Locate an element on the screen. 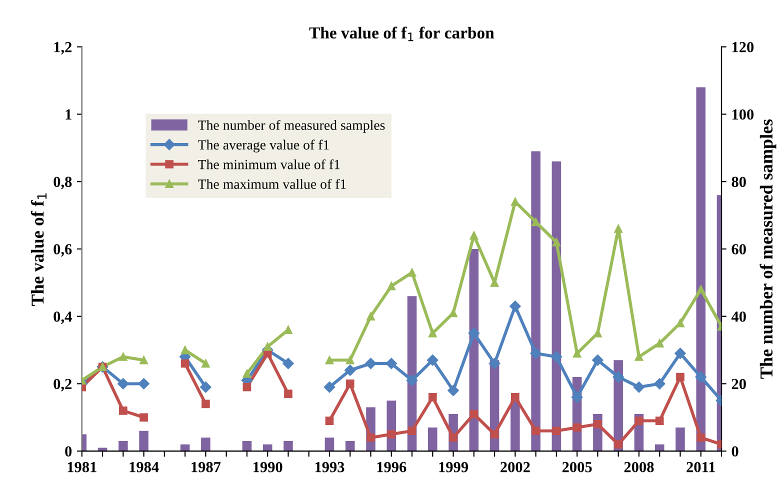 This screenshot has width=780, height=493. x-tick-label: 1981 is located at coordinates (82, 467).